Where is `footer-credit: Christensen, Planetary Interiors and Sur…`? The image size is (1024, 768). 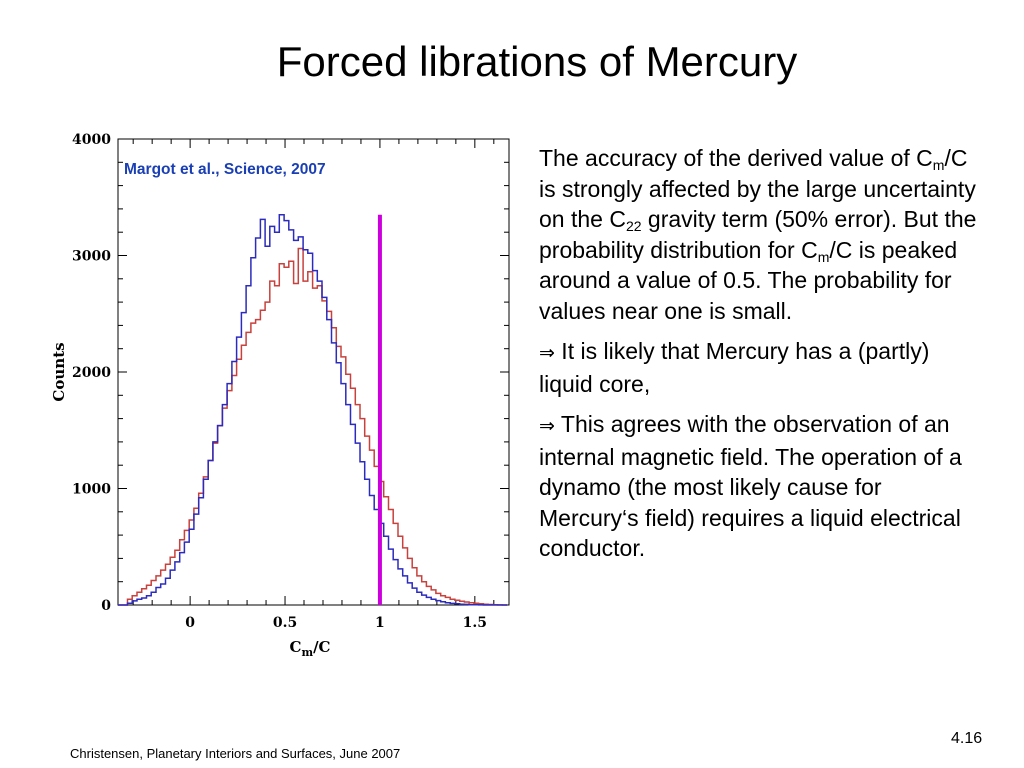 footer-credit: Christensen, Planetary Interiors and Sur… is located at coordinates (235, 753).